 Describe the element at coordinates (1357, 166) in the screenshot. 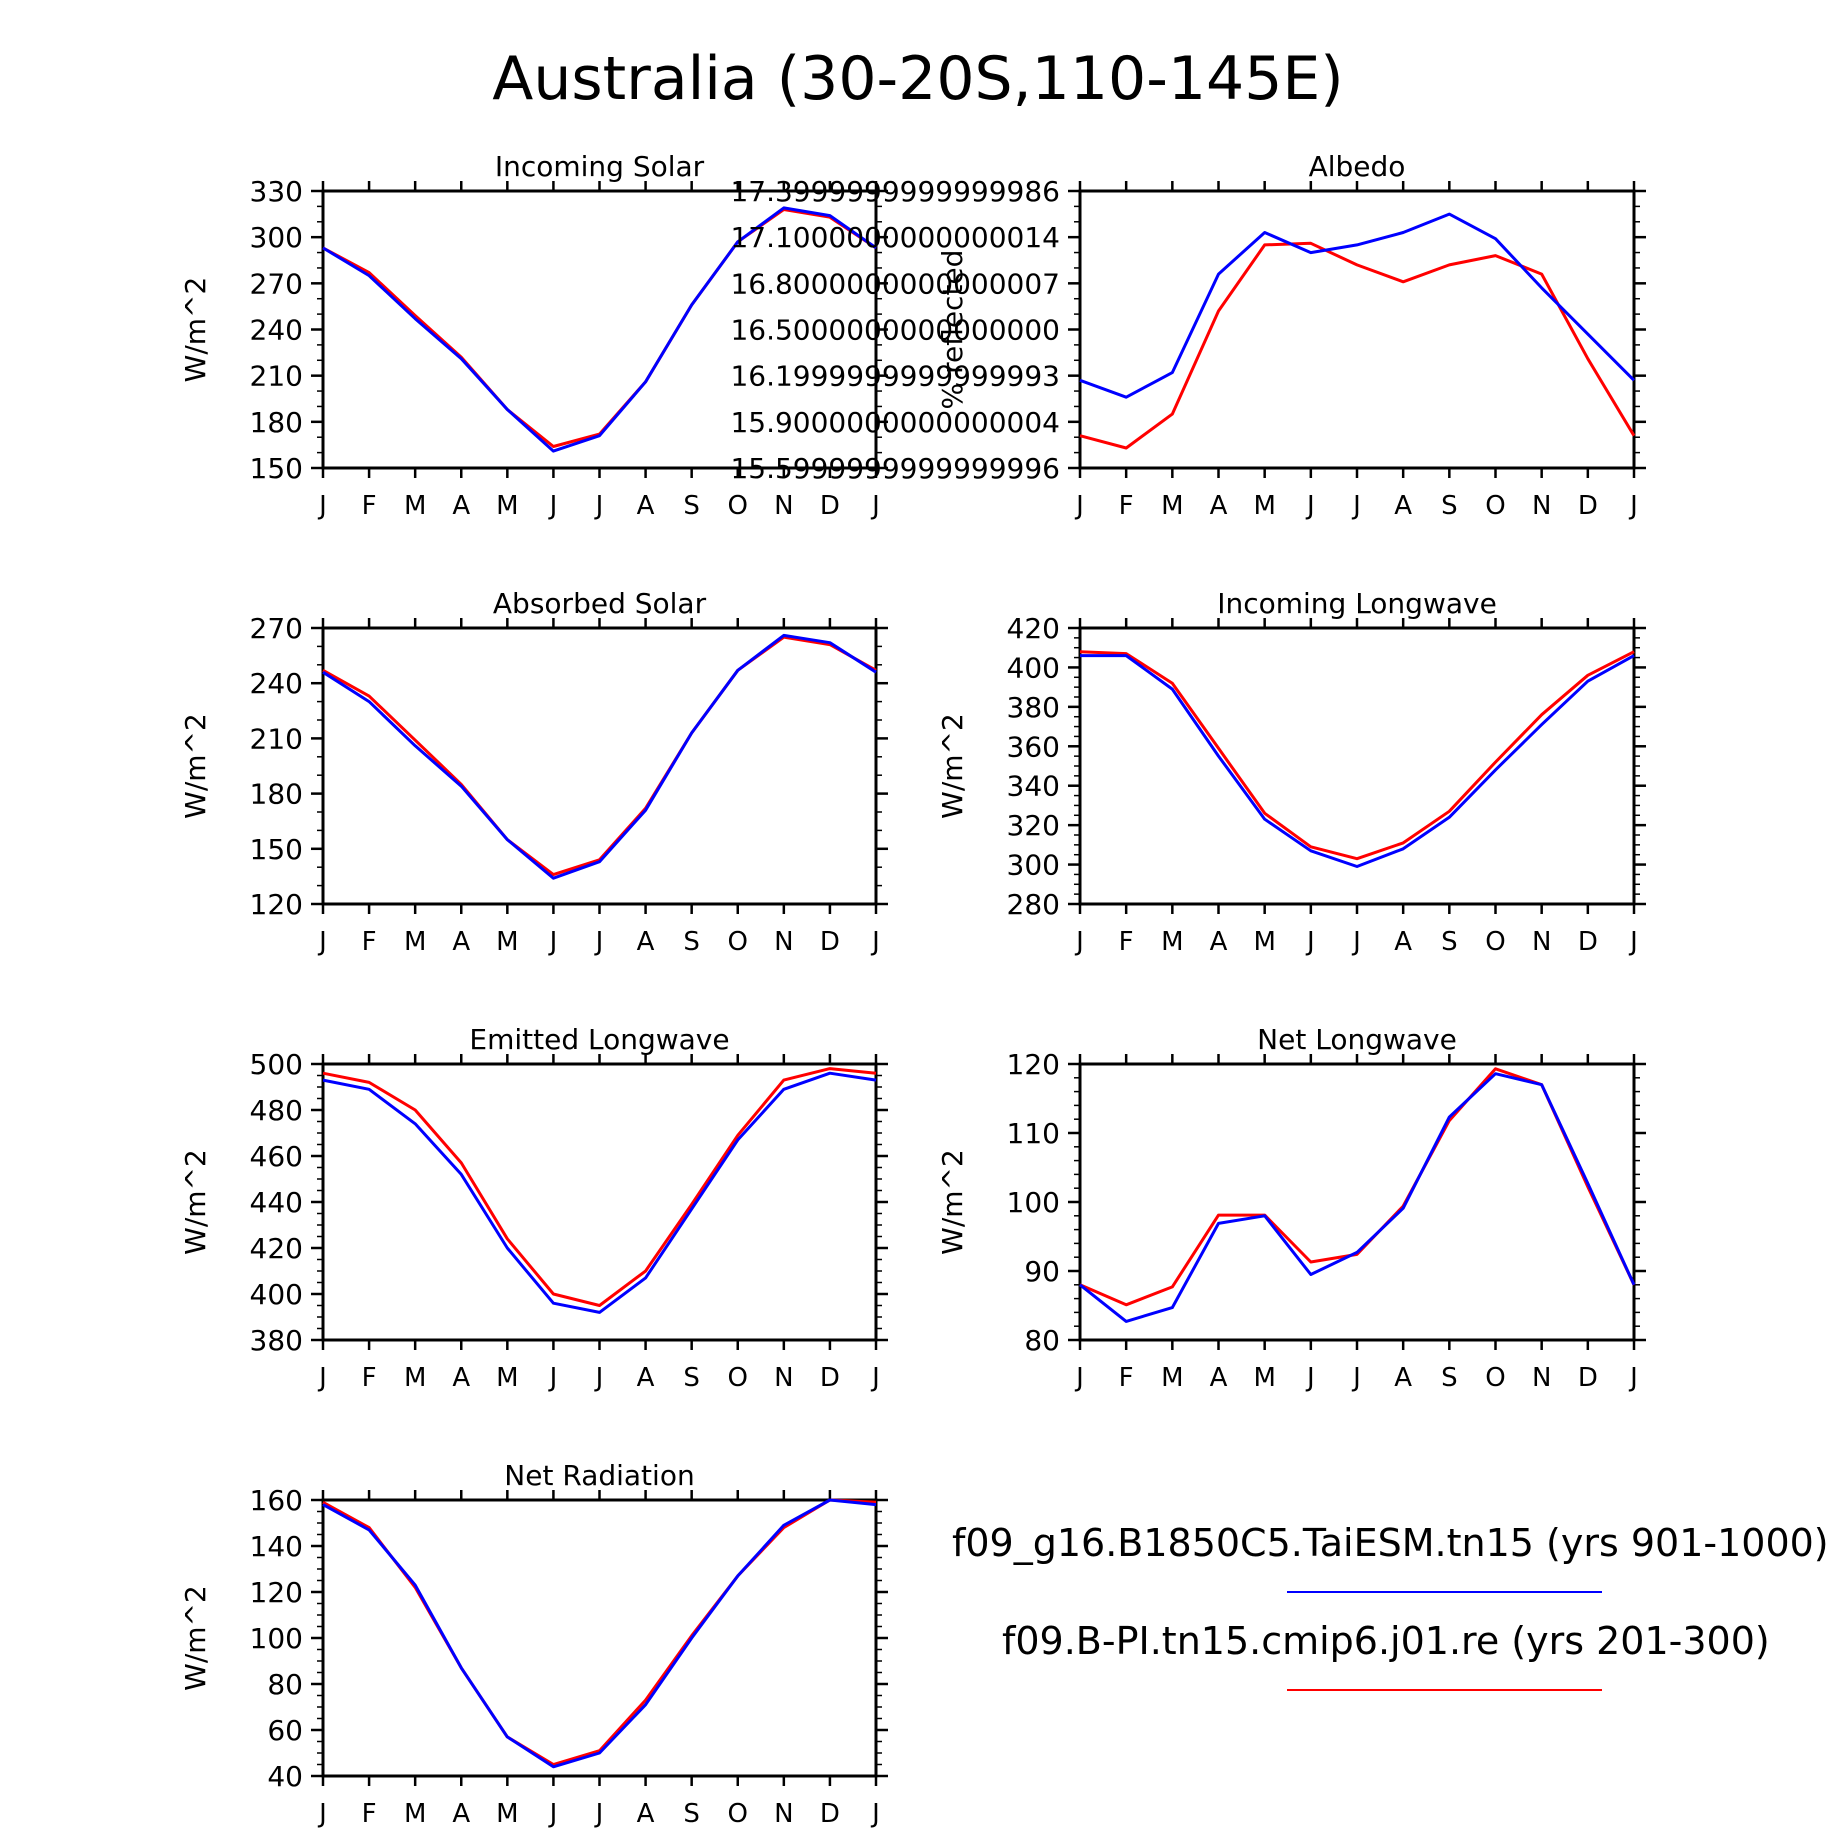

I see `chart-title: Albedo` at that location.